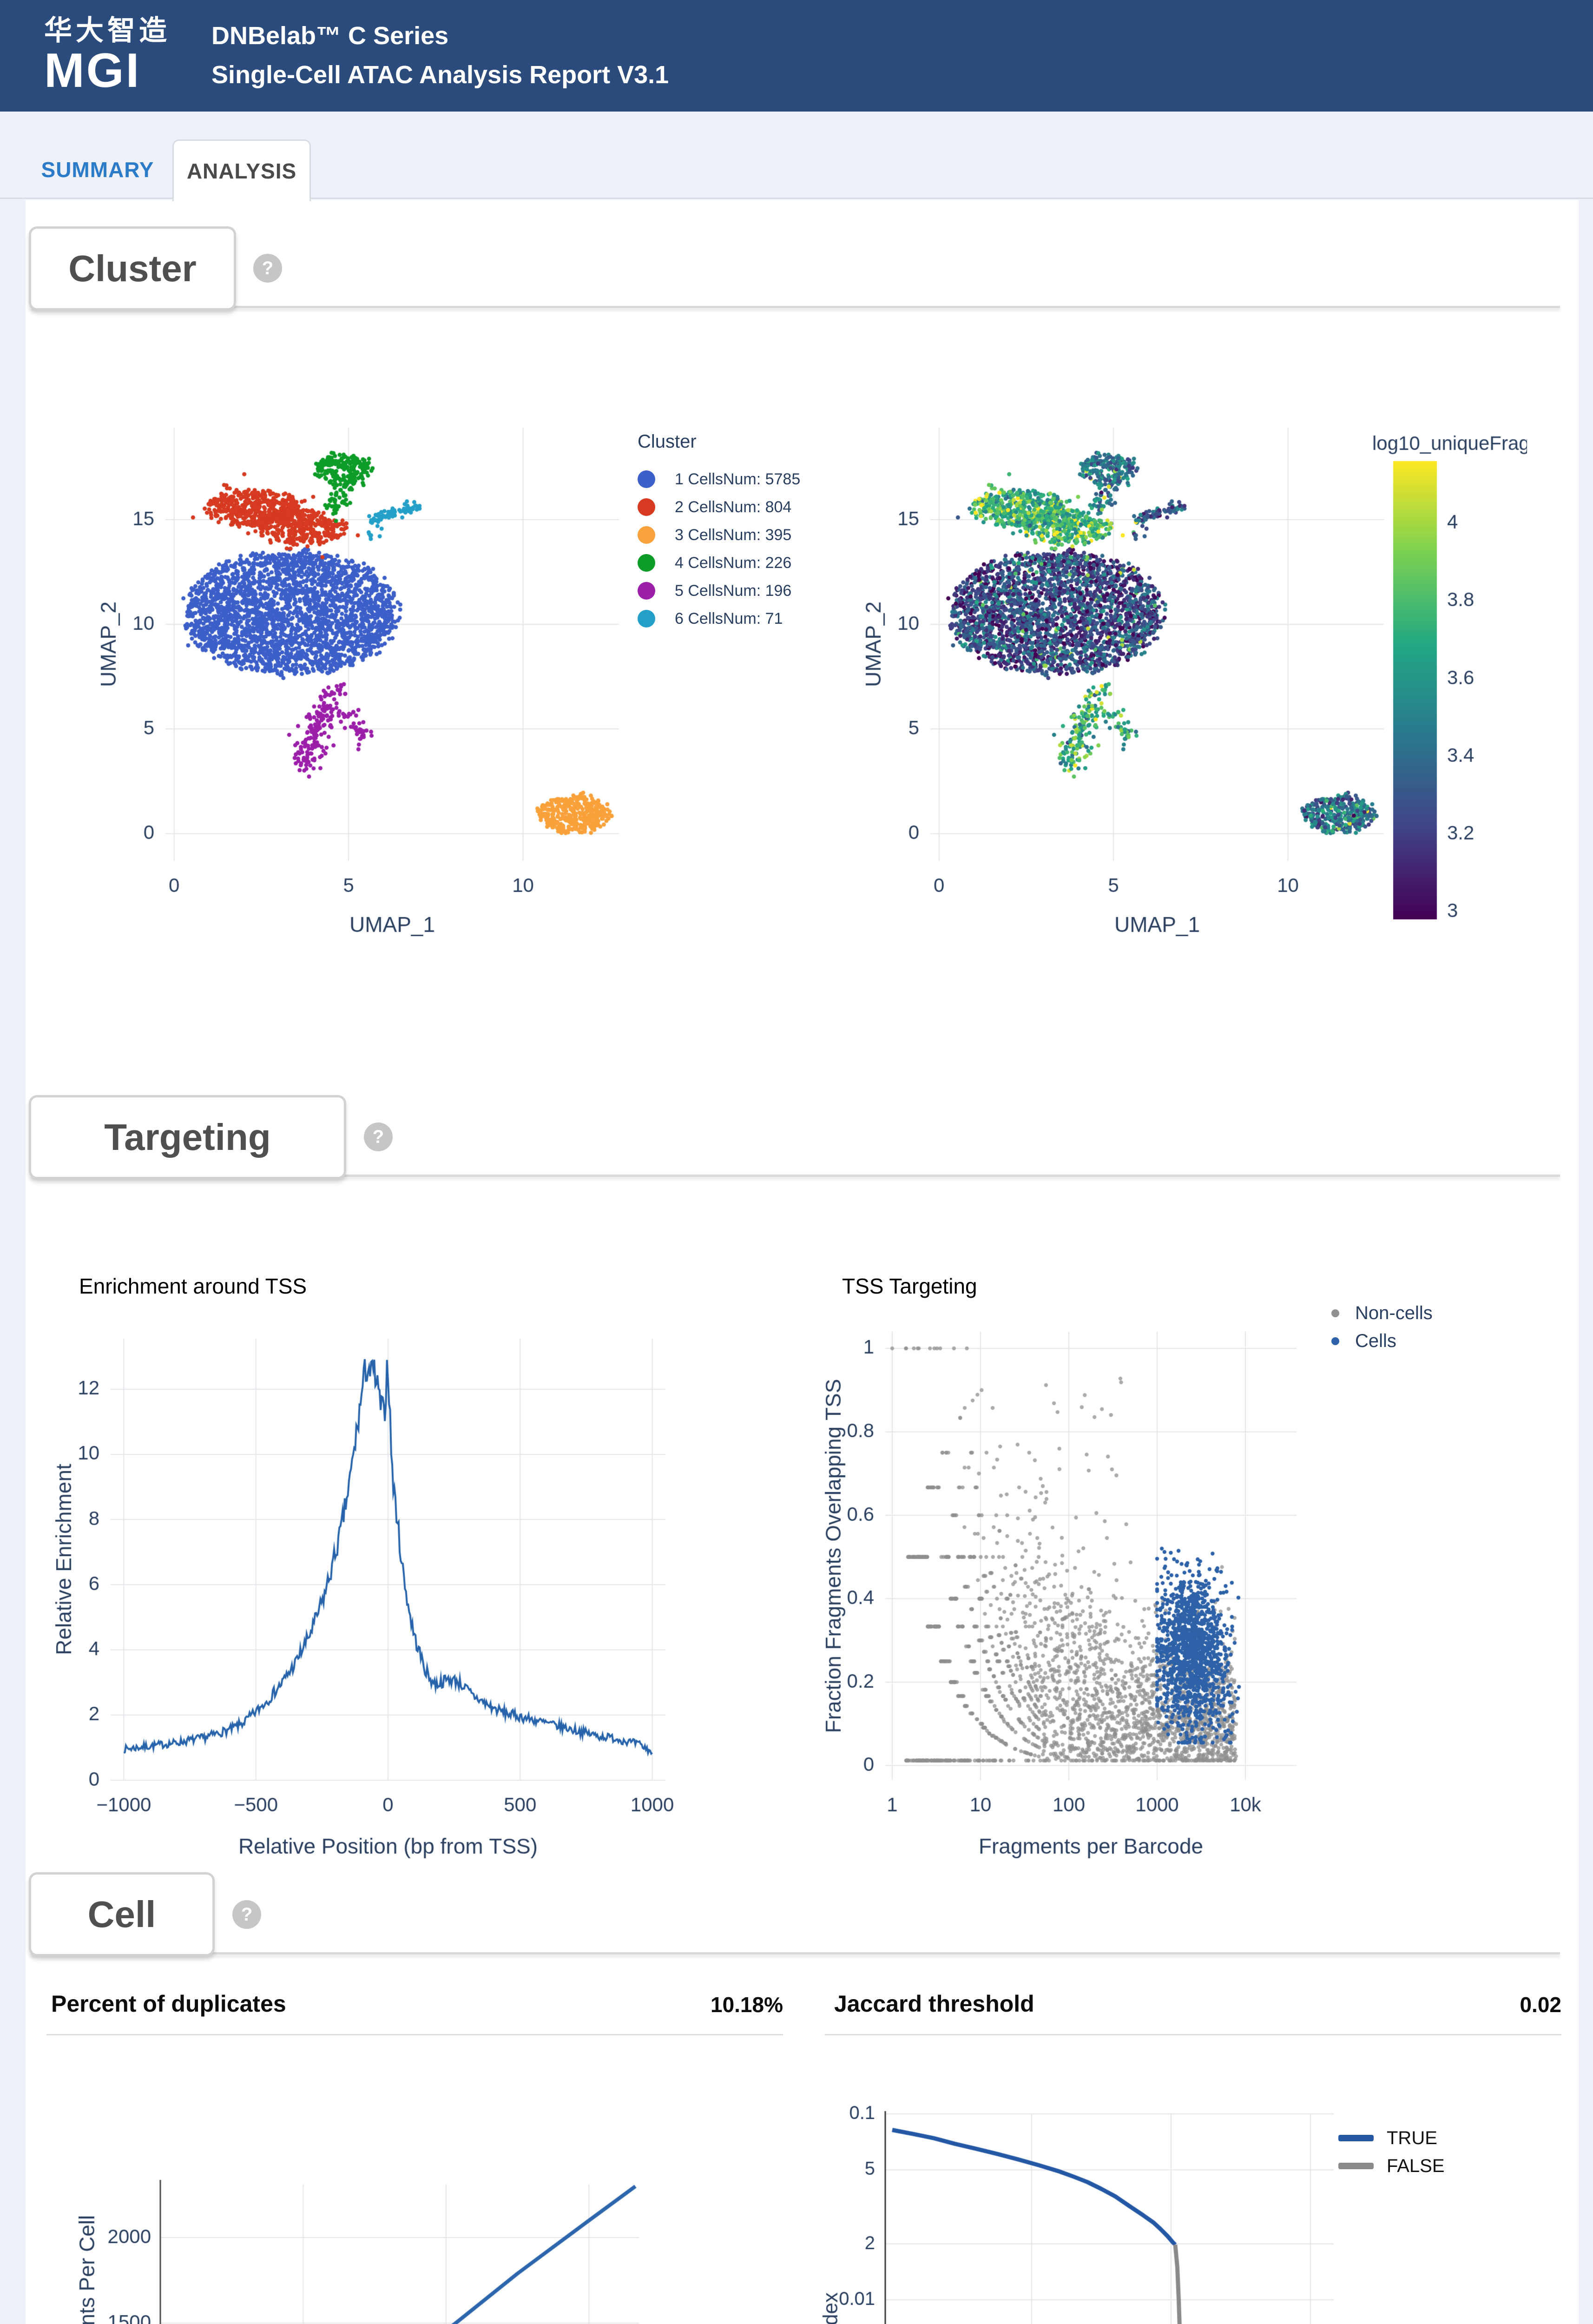 The width and height of the screenshot is (1593, 2324). I want to click on stat-label-jaccard: Jaccard threshold, so click(934, 2004).